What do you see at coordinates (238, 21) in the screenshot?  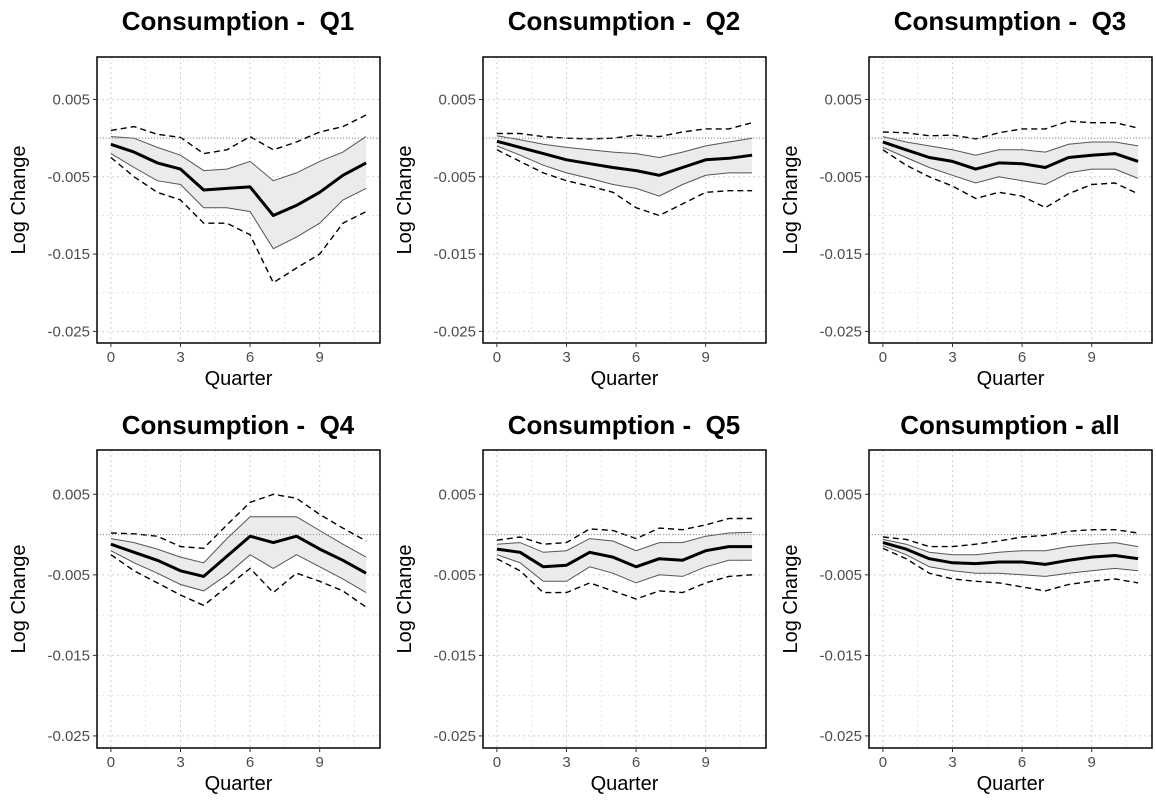 I see `chart-title: Consumption - Q1` at bounding box center [238, 21].